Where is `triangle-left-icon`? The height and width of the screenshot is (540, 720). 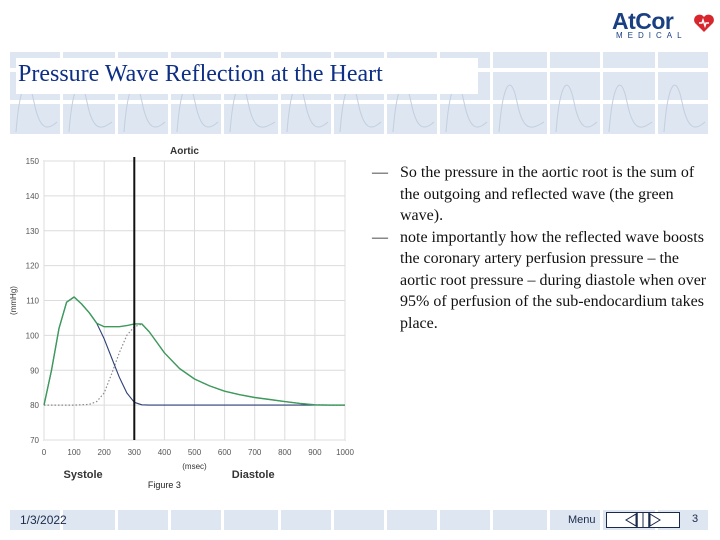 triangle-left-icon is located at coordinates (631, 520).